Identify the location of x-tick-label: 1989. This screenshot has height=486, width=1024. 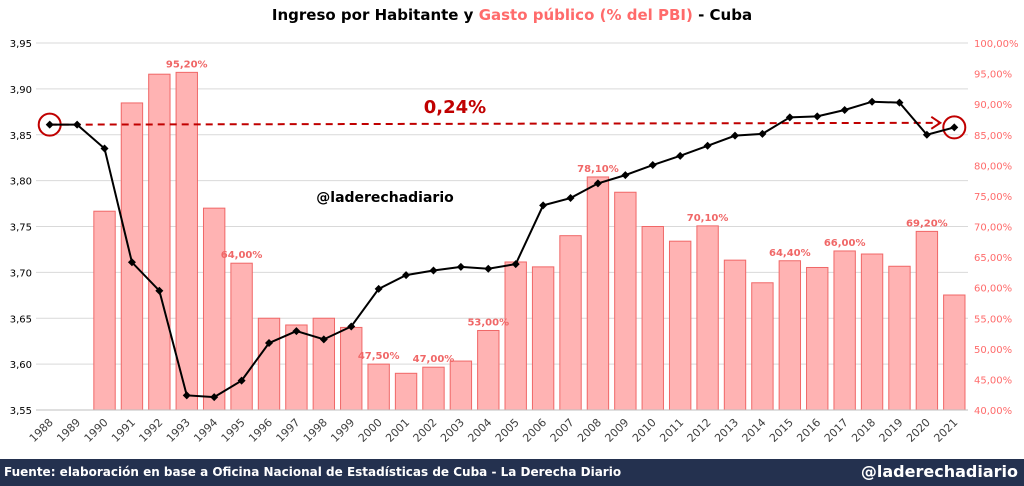
(68, 430).